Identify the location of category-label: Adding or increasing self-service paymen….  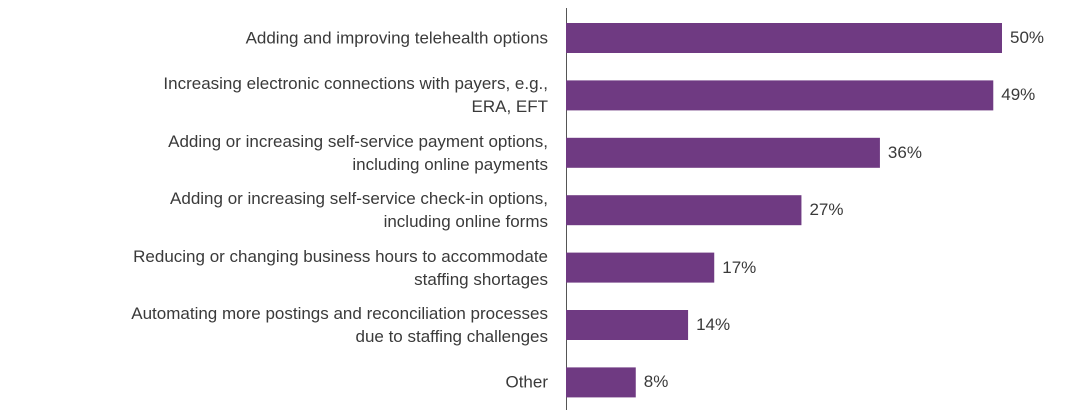
(358, 152).